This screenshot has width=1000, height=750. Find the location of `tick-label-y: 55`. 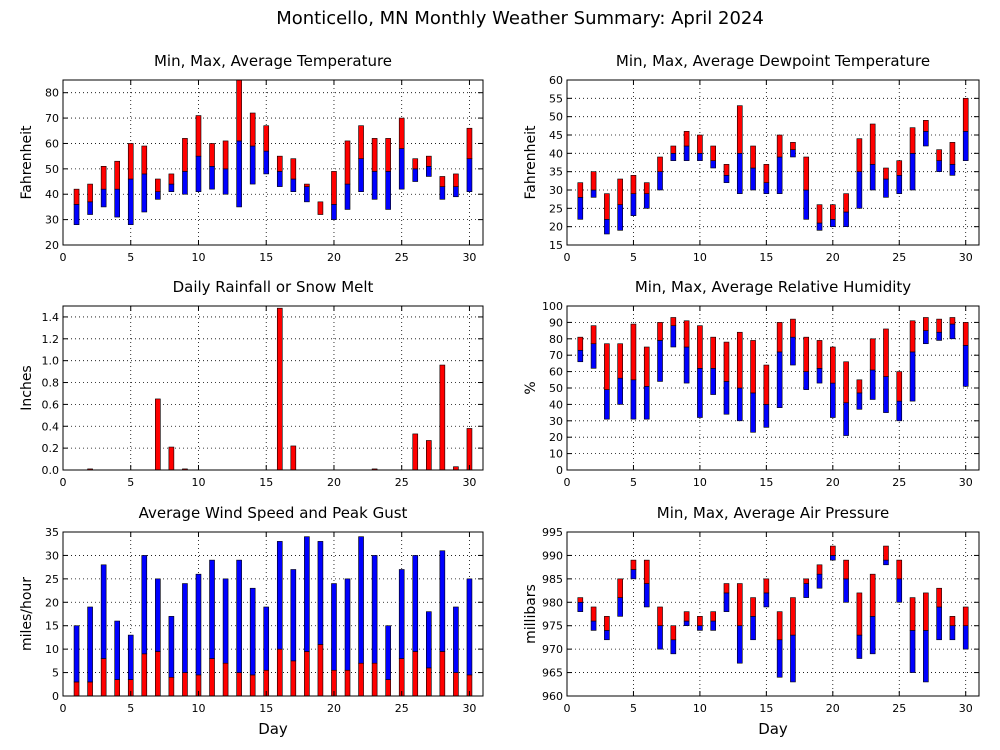

tick-label-y: 55 is located at coordinates (556, 98).